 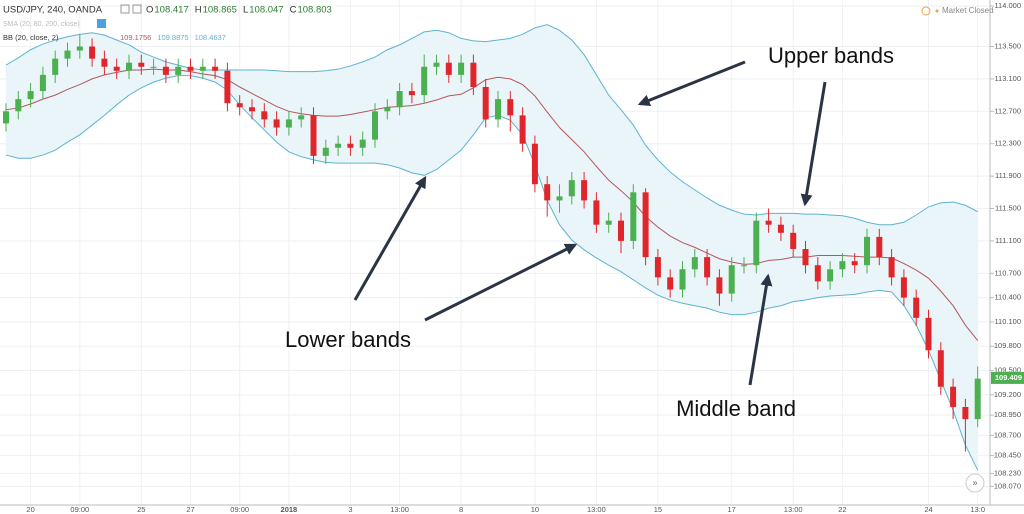 What do you see at coordinates (1007, 434) in the screenshot?
I see `y-tick-label: 108.700` at bounding box center [1007, 434].